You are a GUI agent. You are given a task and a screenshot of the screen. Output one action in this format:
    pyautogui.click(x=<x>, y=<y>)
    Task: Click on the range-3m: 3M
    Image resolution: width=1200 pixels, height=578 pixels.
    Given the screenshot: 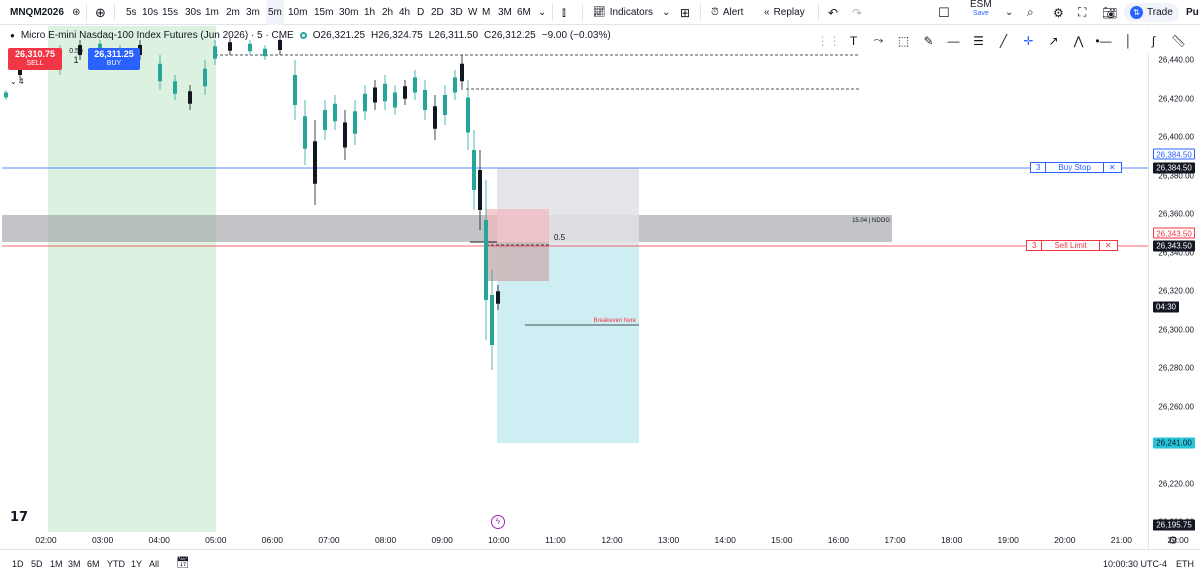 What is the action you would take?
    pyautogui.click(x=74, y=564)
    